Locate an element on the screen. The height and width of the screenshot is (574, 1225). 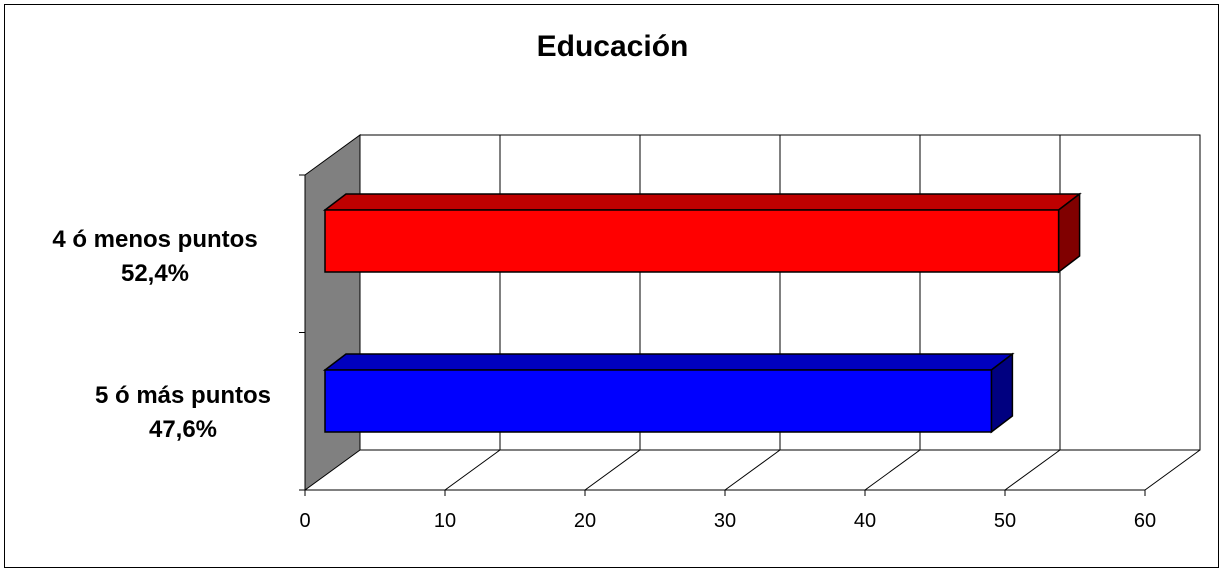
category-label-line2: 52,4% is located at coordinates (155, 273).